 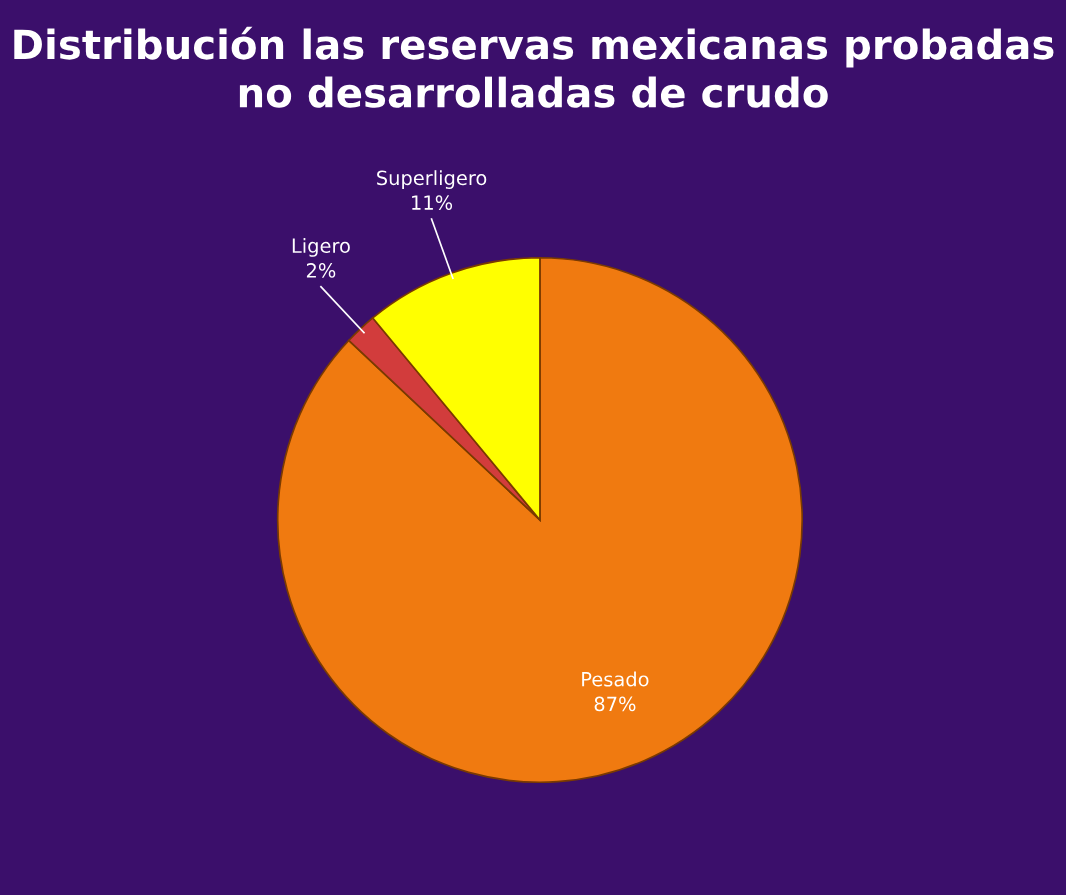 What do you see at coordinates (432, 180) in the screenshot?
I see `slice-label: Superligero` at bounding box center [432, 180].